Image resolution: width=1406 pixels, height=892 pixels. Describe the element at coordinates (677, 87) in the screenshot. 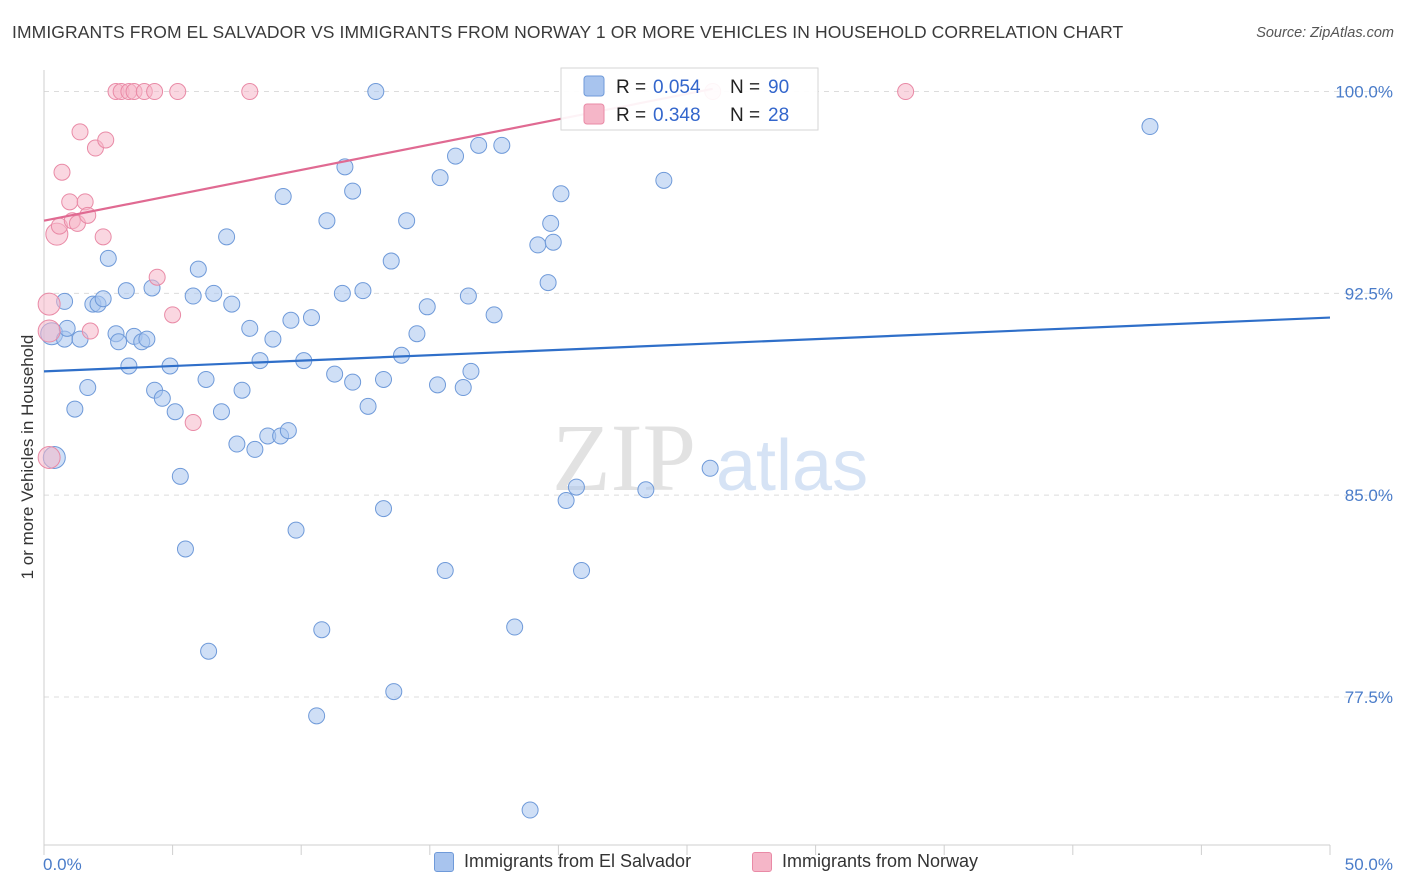

I see `legend-r-value: 0.054` at that location.